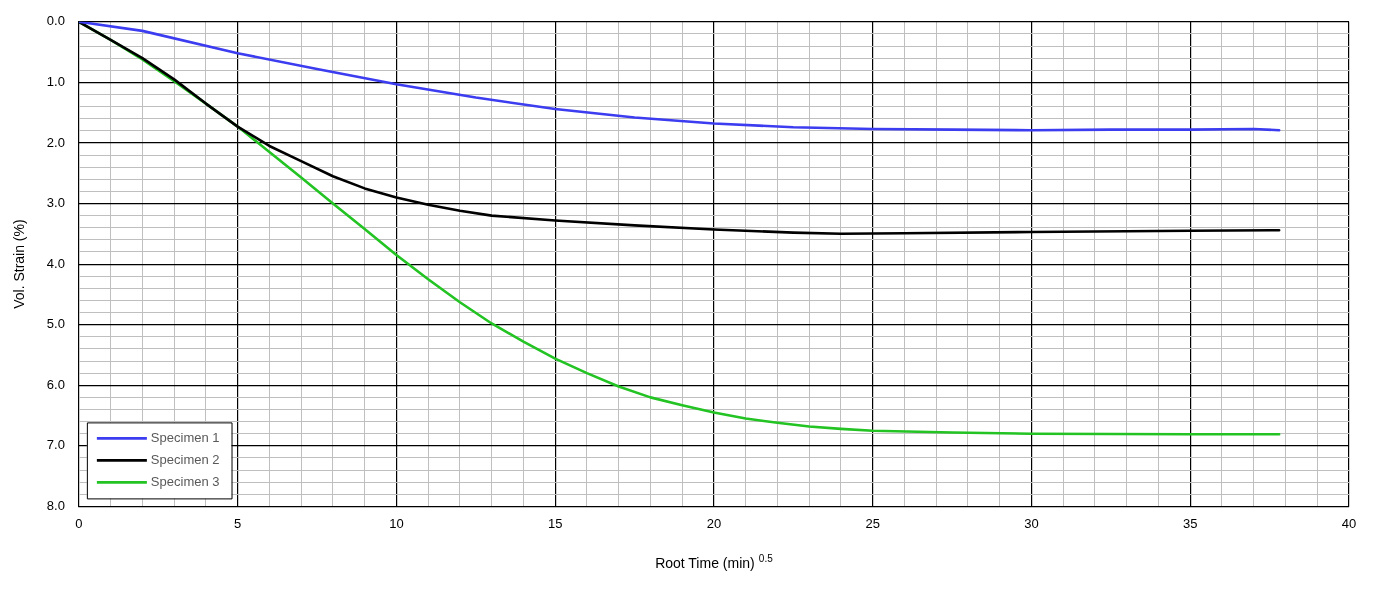  What do you see at coordinates (55, 505) in the screenshot?
I see `y-tick-label: 8.0` at bounding box center [55, 505].